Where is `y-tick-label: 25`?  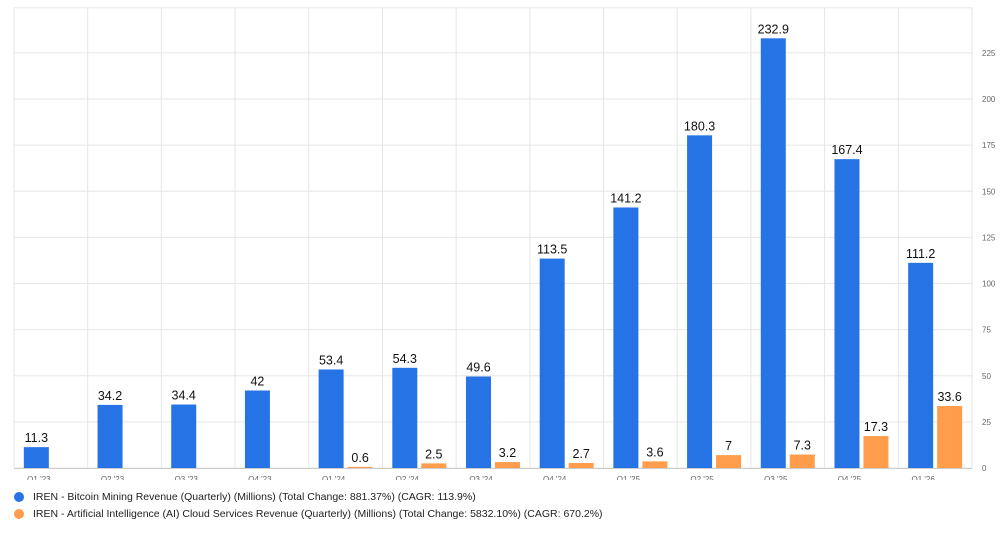 y-tick-label: 25 is located at coordinates (986, 422).